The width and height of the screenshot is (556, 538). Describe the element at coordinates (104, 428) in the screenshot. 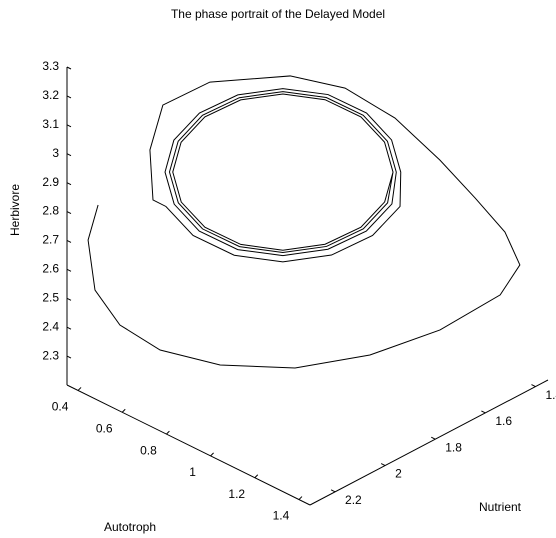

I see `x-tick-label: 0.6` at that location.